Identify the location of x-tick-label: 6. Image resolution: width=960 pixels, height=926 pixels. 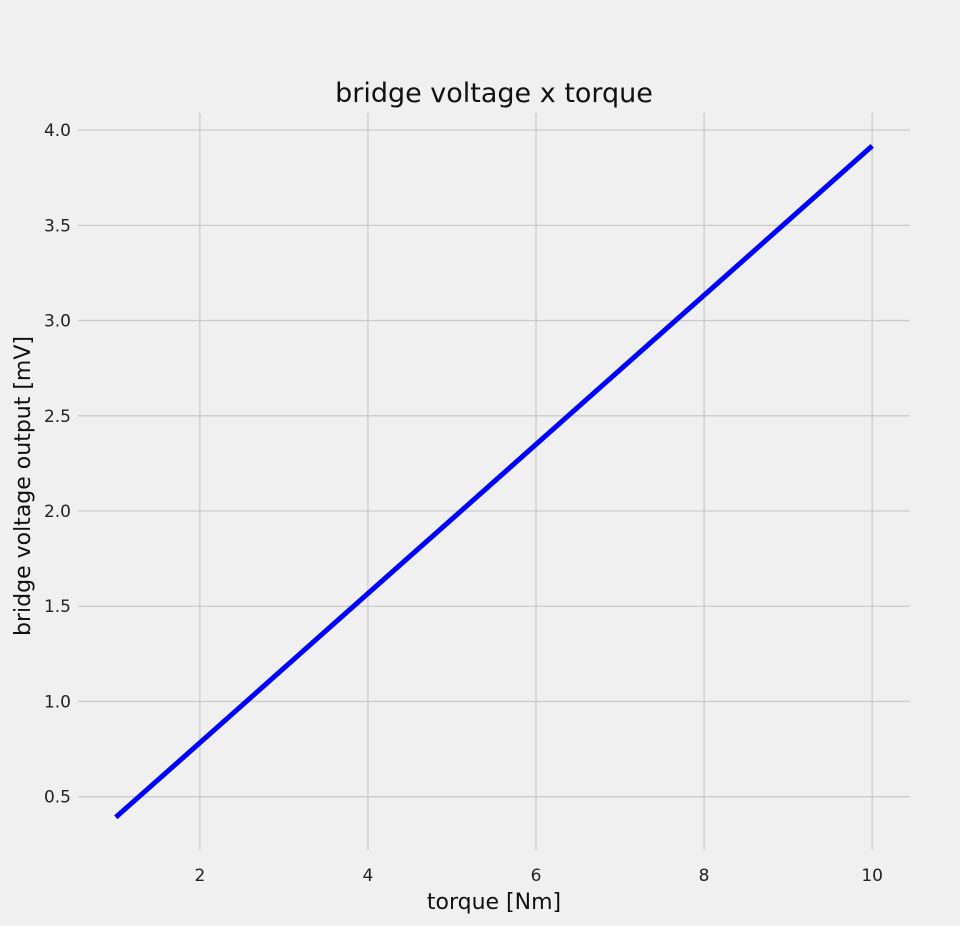
(536, 876).